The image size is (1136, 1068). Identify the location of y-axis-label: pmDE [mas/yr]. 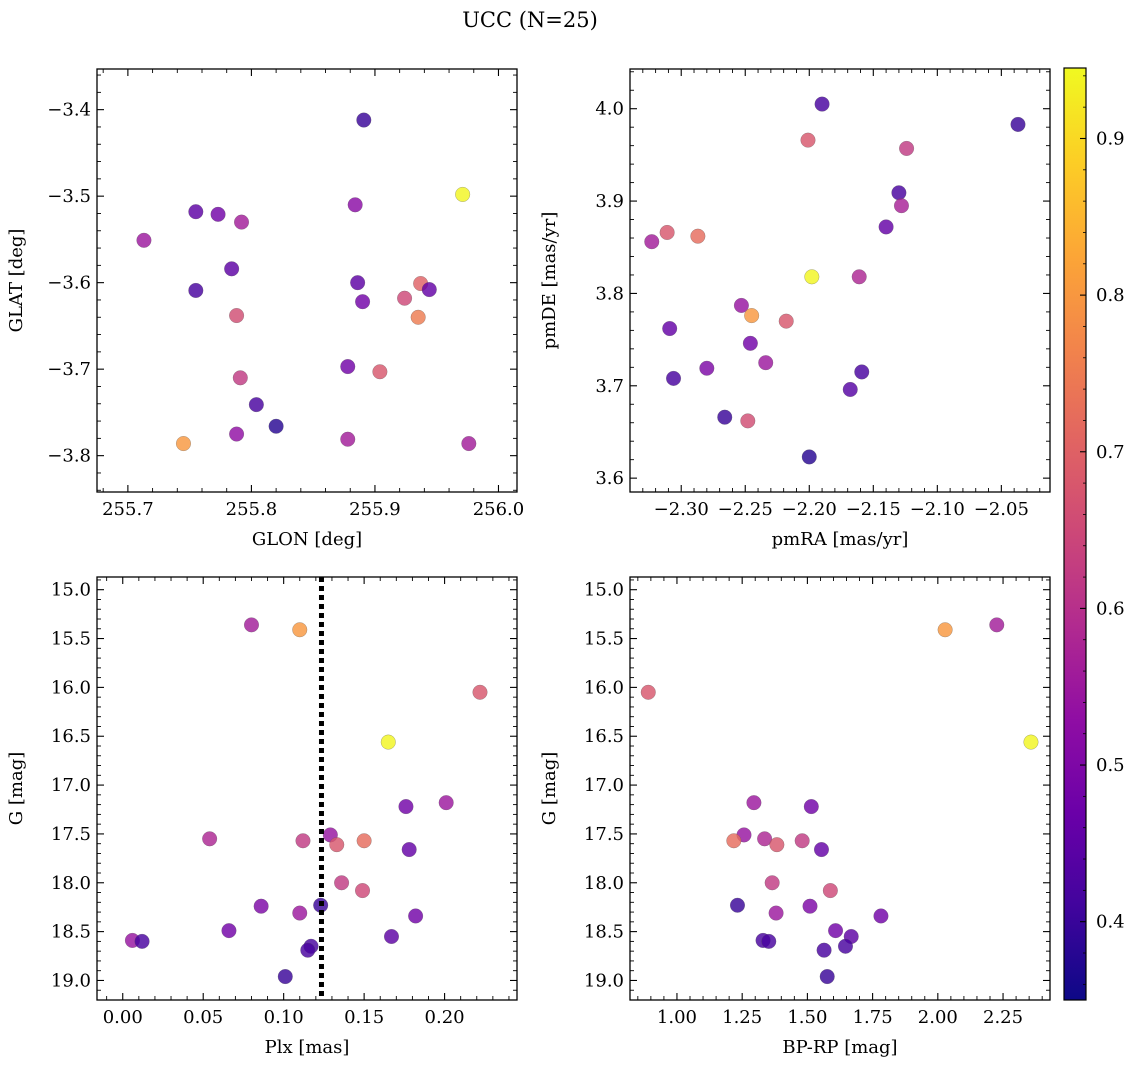
(549, 281).